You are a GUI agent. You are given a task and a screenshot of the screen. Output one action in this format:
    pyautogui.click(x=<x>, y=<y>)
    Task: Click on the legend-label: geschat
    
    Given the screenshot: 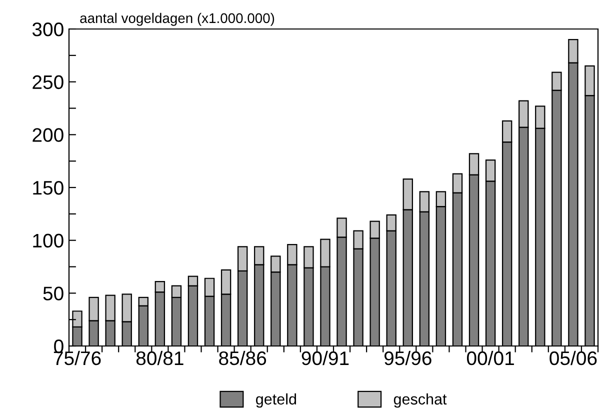 What is the action you would take?
    pyautogui.click(x=420, y=400)
    